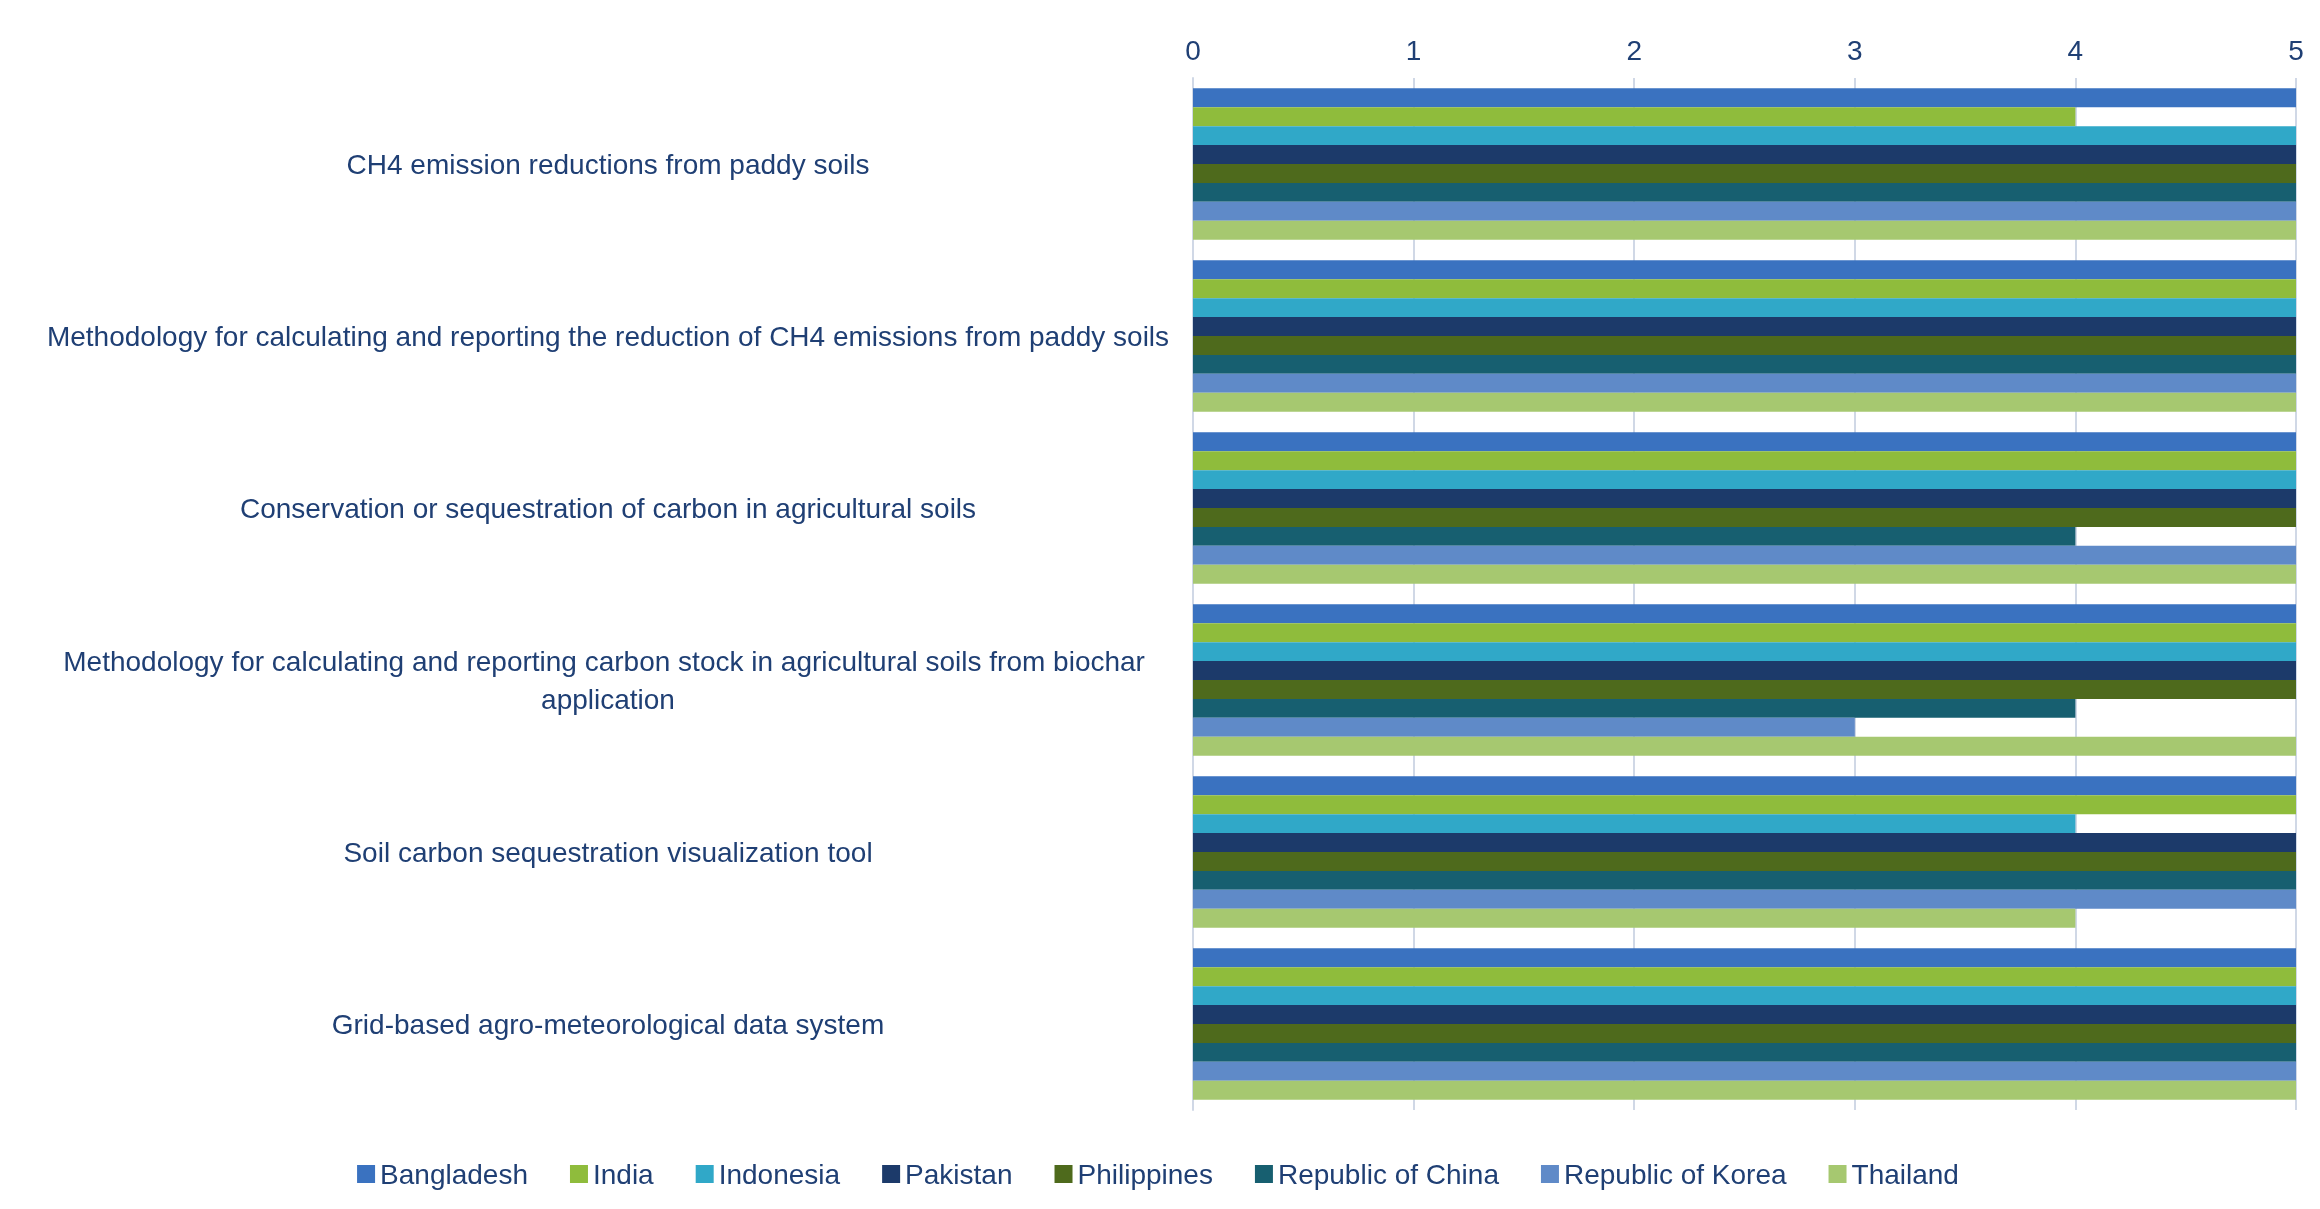  Describe the element at coordinates (623, 1174) in the screenshot. I see `legend-label: India` at that location.